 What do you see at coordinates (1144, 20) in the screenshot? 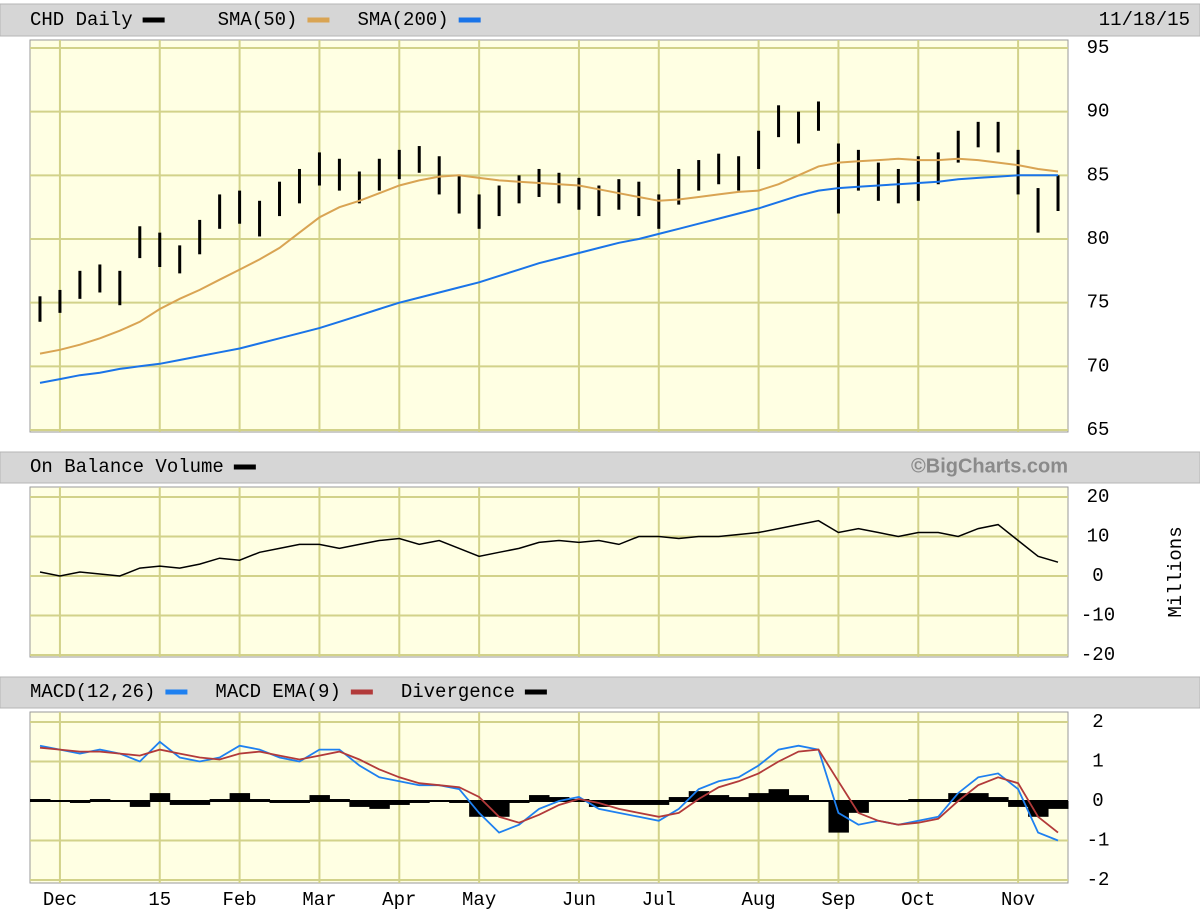
I see `date-label: 11/18/15` at bounding box center [1144, 20].